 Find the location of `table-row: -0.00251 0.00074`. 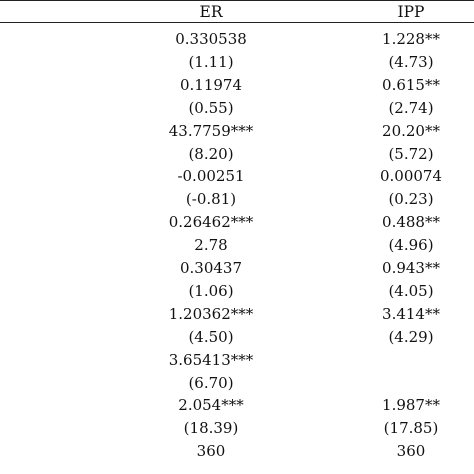

table-row: -0.00251 0.00074 is located at coordinates (237, 176).